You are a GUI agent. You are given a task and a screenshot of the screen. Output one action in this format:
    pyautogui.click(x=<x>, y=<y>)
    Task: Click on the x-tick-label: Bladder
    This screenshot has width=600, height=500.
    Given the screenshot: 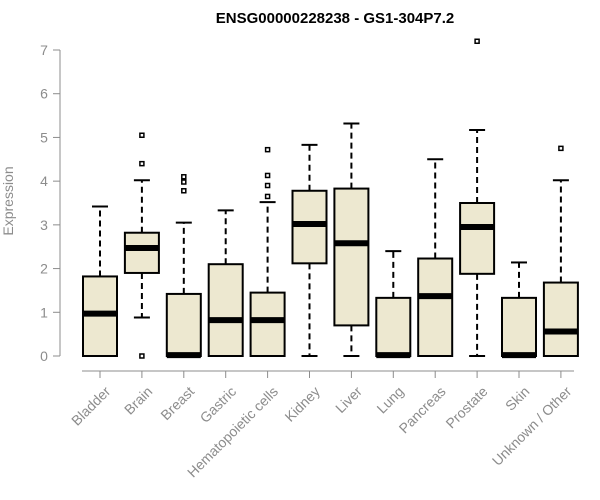 What is the action you would take?
    pyautogui.click(x=91, y=406)
    